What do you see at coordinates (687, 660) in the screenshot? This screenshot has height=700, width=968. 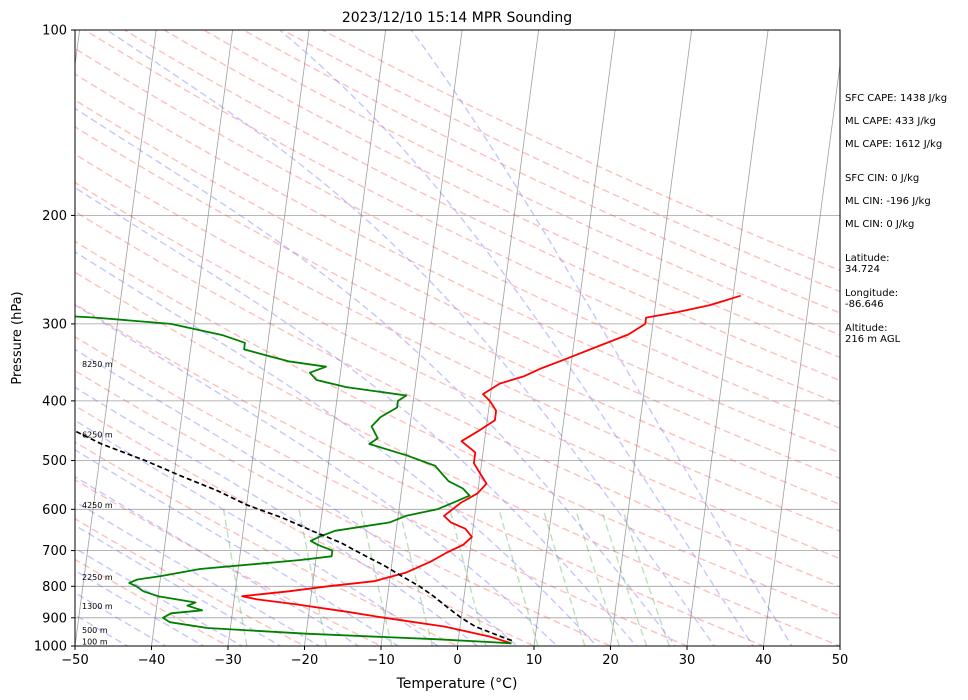 I see `x-tick-label: 30` at bounding box center [687, 660].